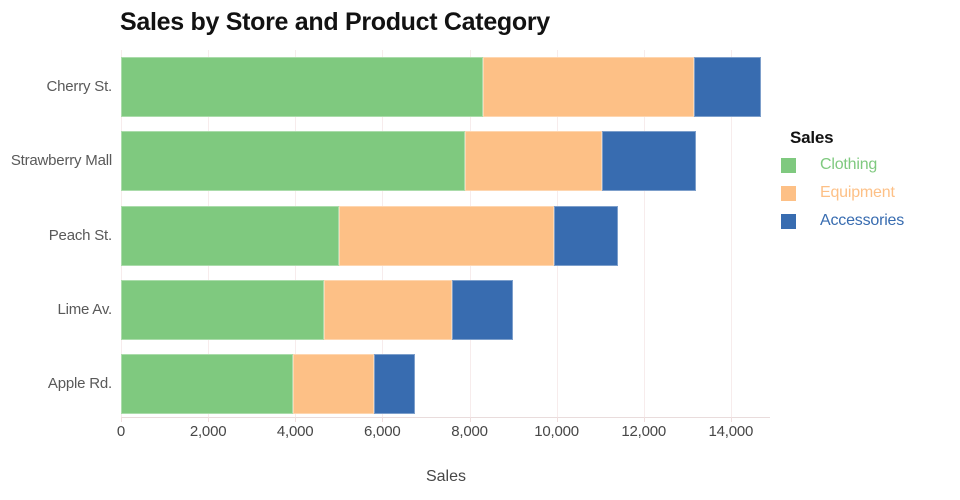 This screenshot has height=500, width=960. What do you see at coordinates (84, 309) in the screenshot?
I see `y-axis-label: Lime Av.` at bounding box center [84, 309].